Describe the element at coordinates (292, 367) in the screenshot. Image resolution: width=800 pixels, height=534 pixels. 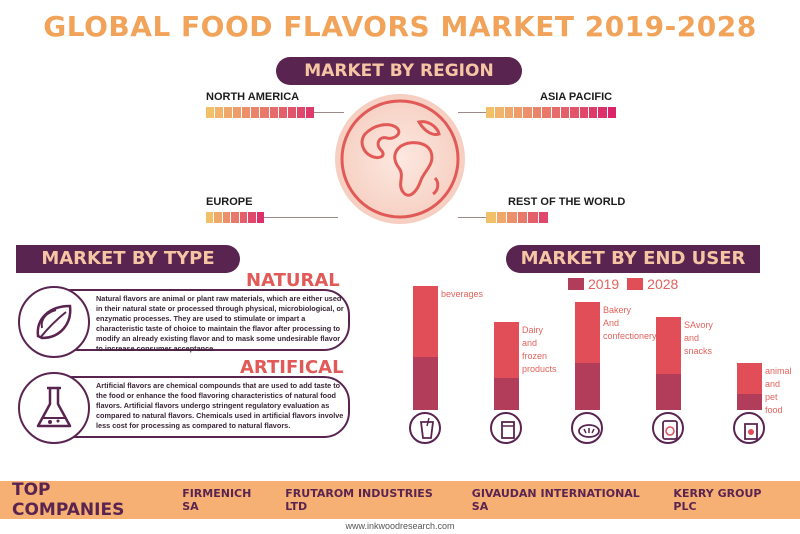
I see `artificial-title: ARTIFICAL` at that location.